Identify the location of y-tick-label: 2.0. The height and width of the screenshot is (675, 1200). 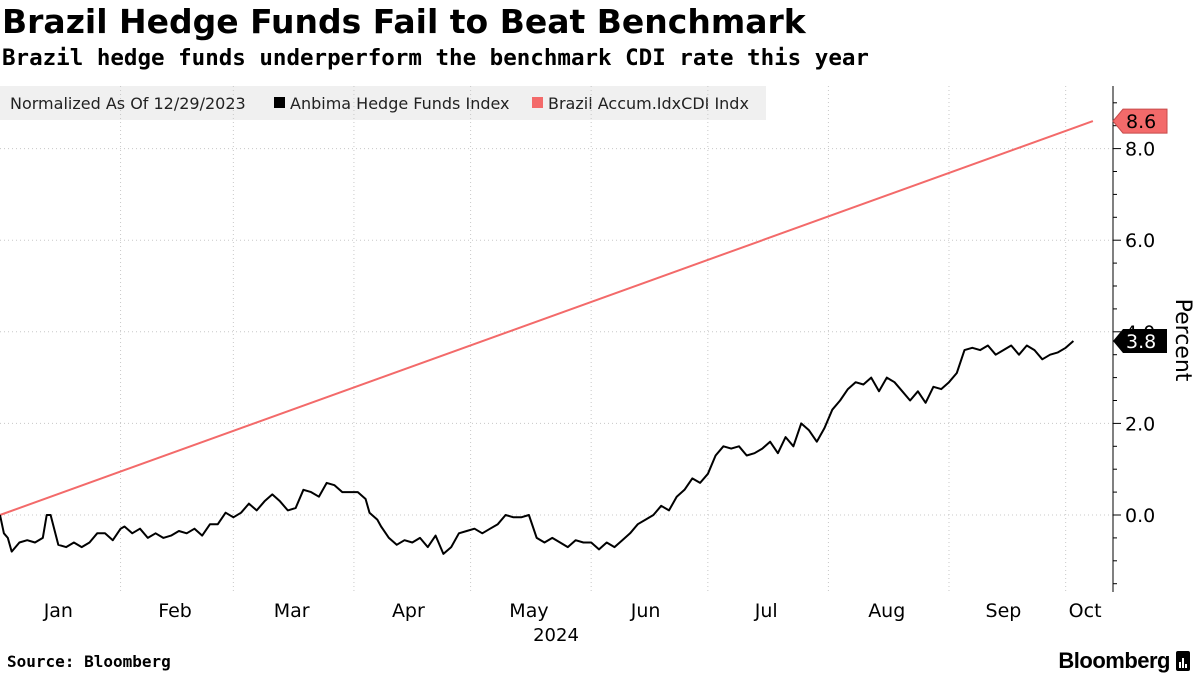
(1140, 424).